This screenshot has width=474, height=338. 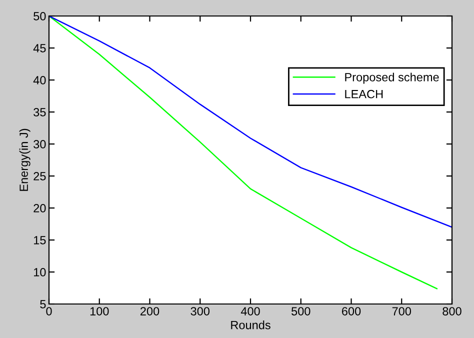 I want to click on x-tick-label: 600, so click(x=351, y=311).